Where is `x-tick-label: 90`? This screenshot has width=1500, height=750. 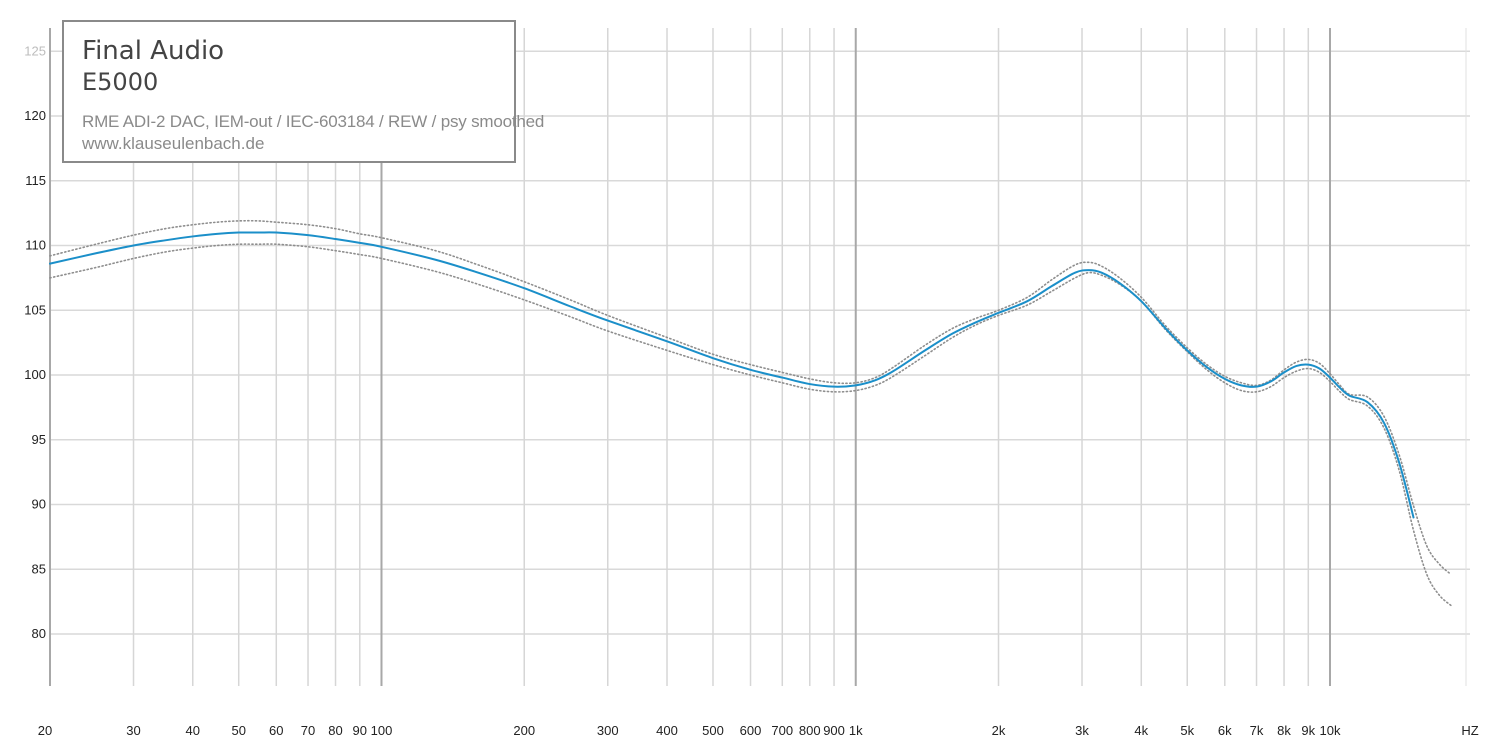
x-tick-label: 90 is located at coordinates (360, 730).